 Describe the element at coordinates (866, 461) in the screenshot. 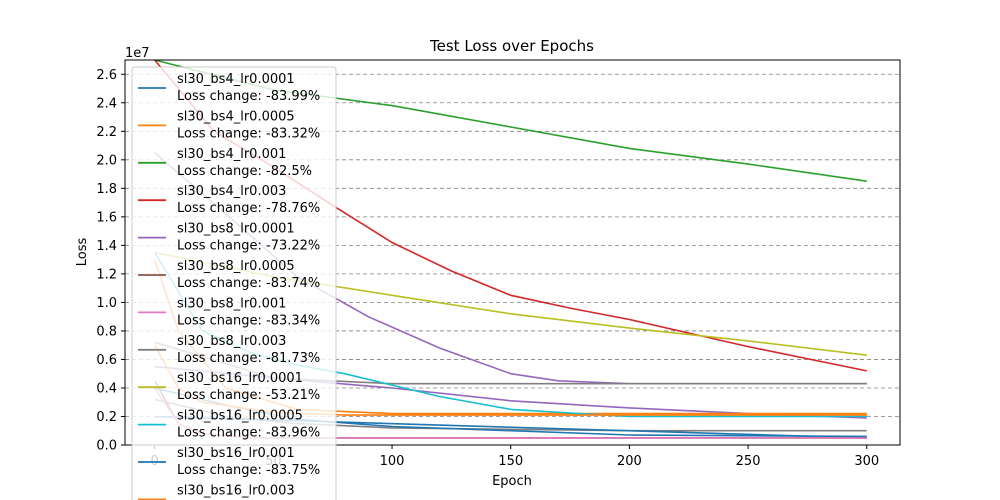

I see `x-tick-label: 300` at that location.